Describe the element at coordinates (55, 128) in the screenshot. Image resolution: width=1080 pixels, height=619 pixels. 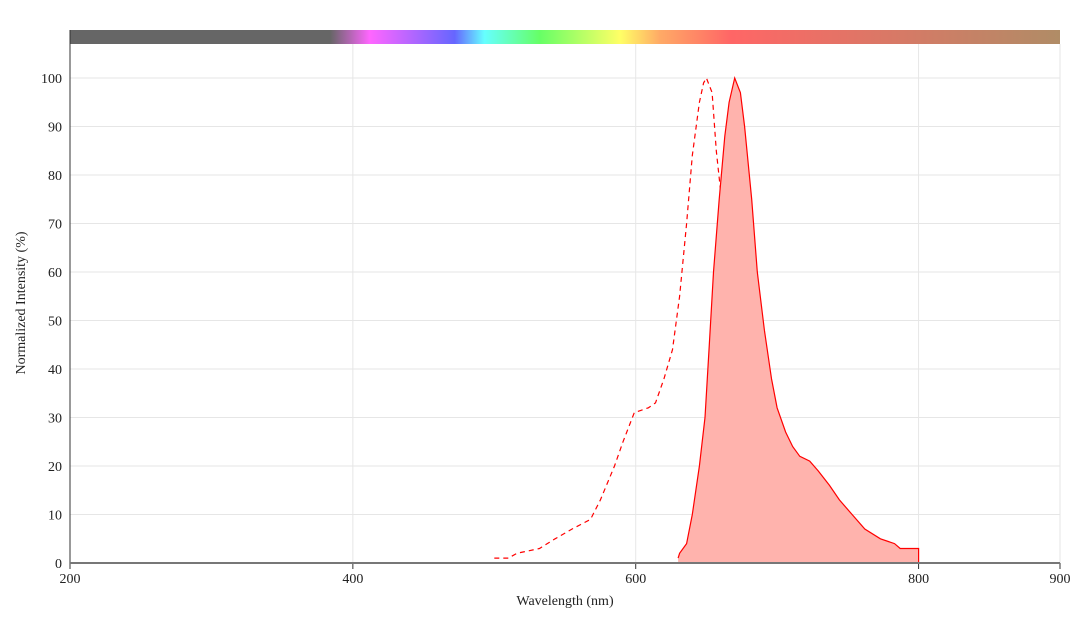
I see `y-tick-label: 90` at that location.